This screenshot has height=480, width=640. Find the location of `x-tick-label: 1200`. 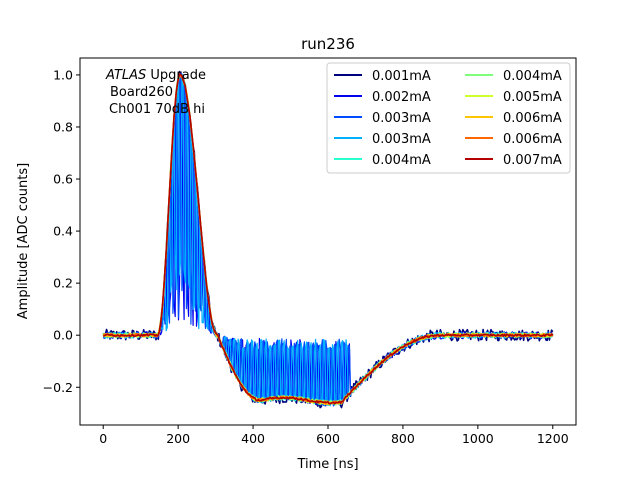

x-tick-label: 1200 is located at coordinates (553, 438).